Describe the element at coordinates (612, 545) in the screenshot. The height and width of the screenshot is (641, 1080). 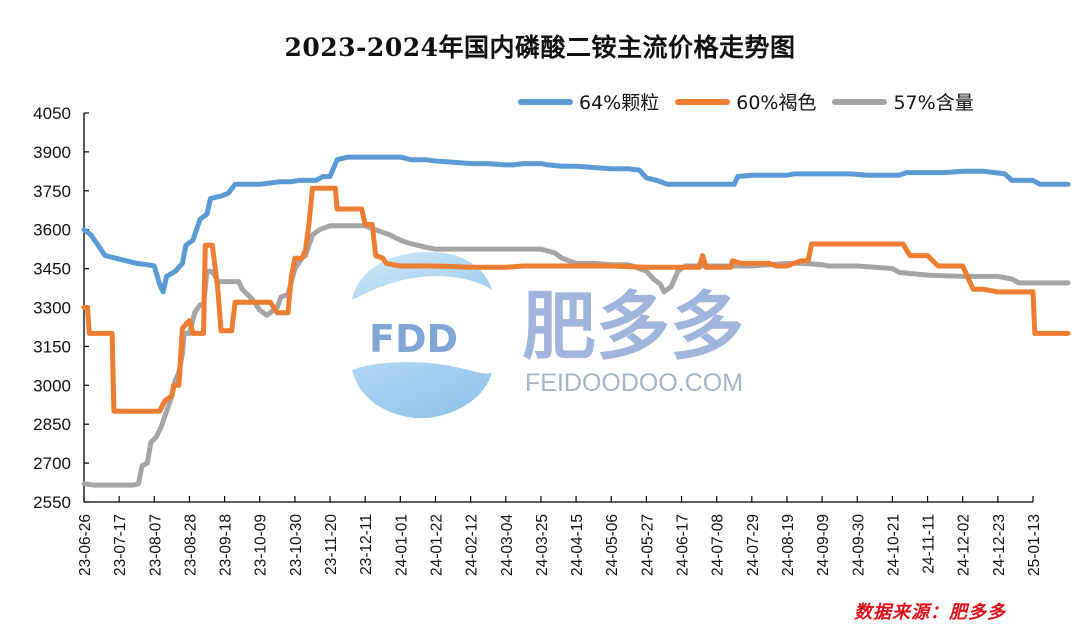
I see `x-tick-label: 24-05-06` at that location.